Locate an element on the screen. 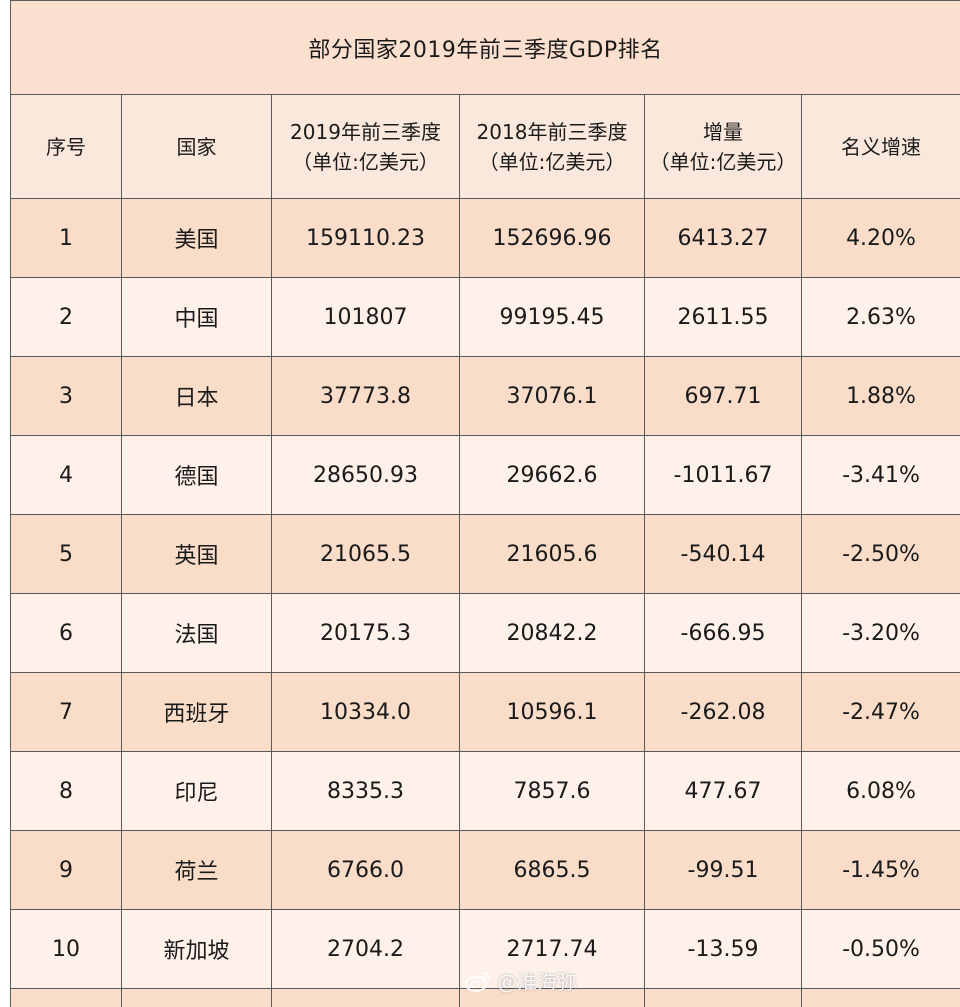  cell-country: 法国 is located at coordinates (196, 633).